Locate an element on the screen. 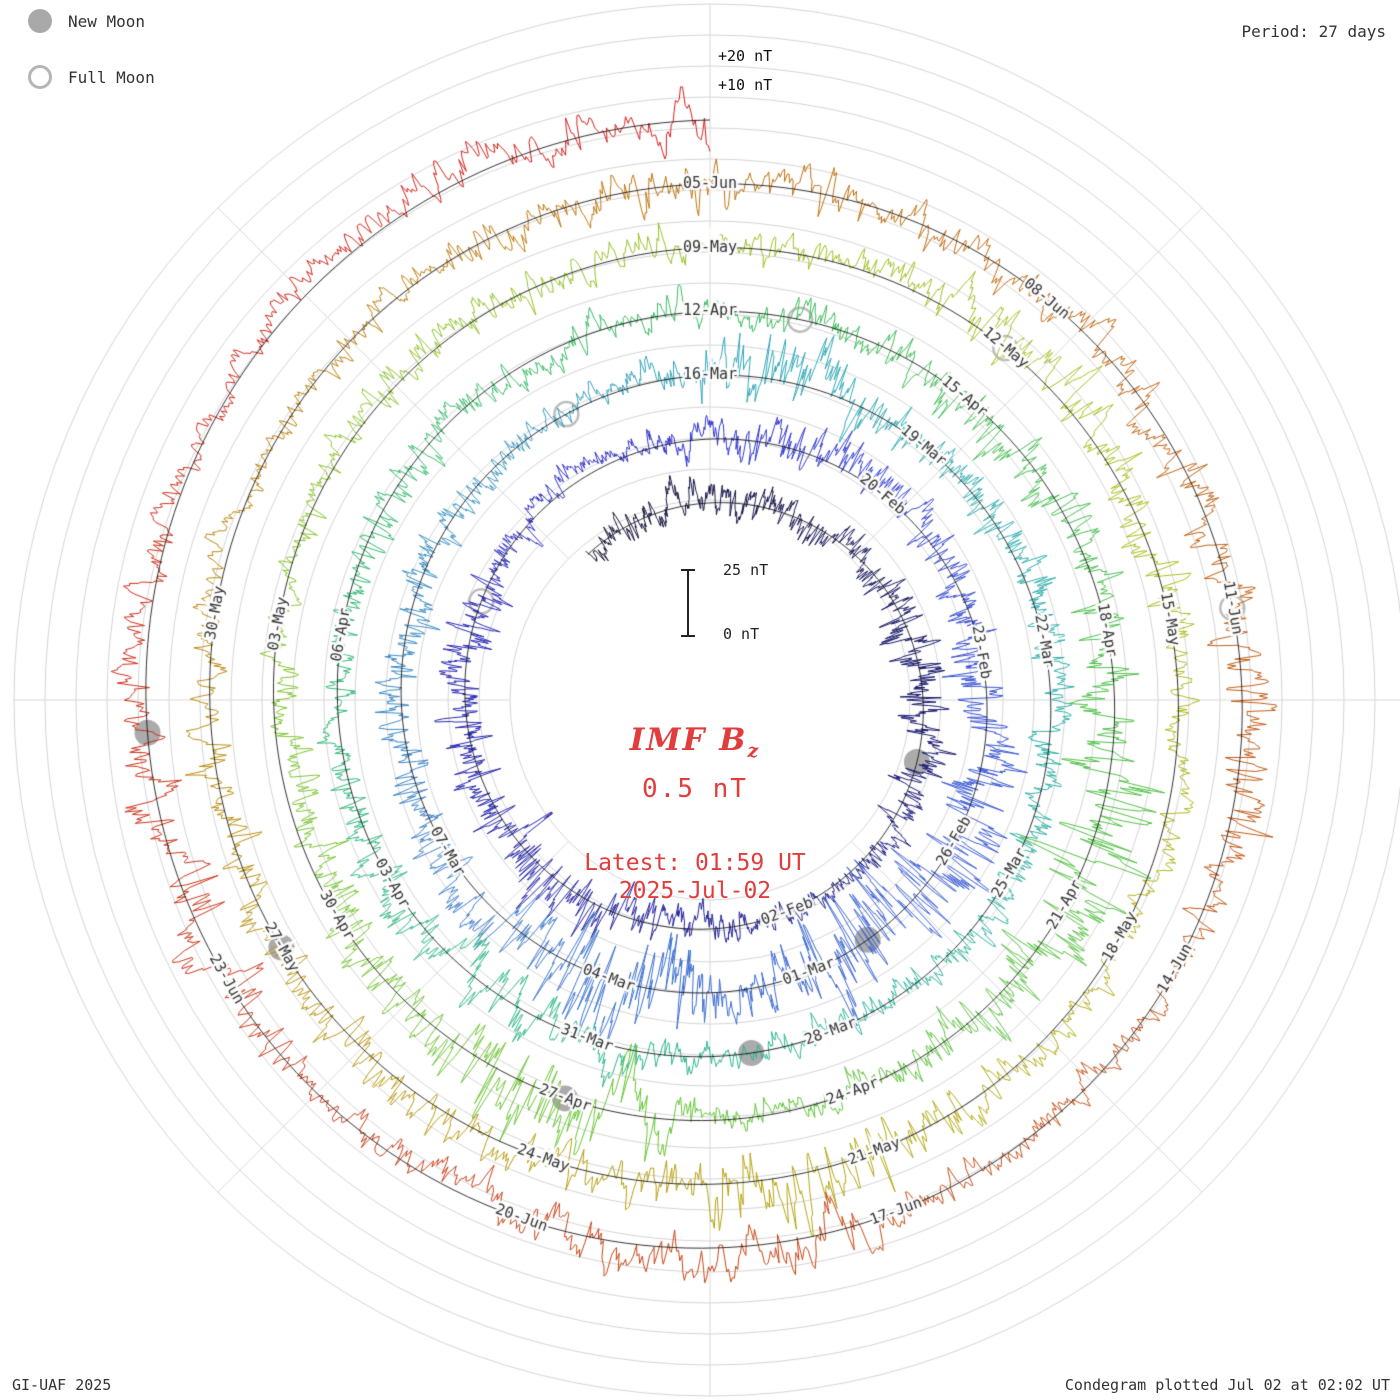  chart-title: IMF Bz is located at coordinates (695, 742).